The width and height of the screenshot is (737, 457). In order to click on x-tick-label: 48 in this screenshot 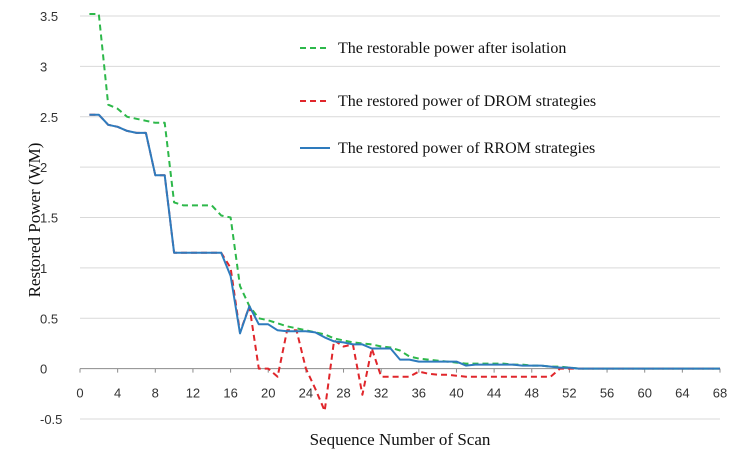, I will do `click(532, 393)`.